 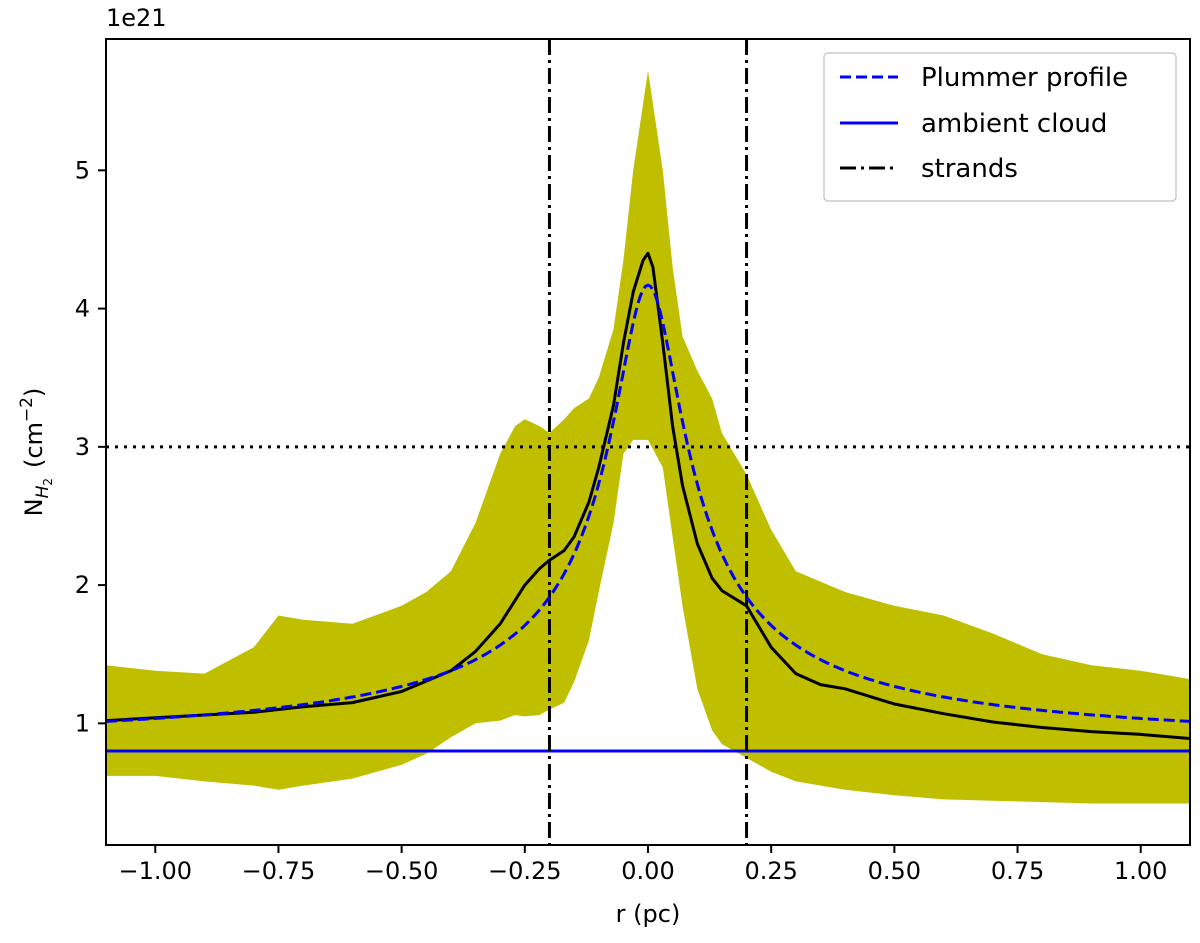 What do you see at coordinates (82, 447) in the screenshot?
I see `y-tick-label: 3` at bounding box center [82, 447].